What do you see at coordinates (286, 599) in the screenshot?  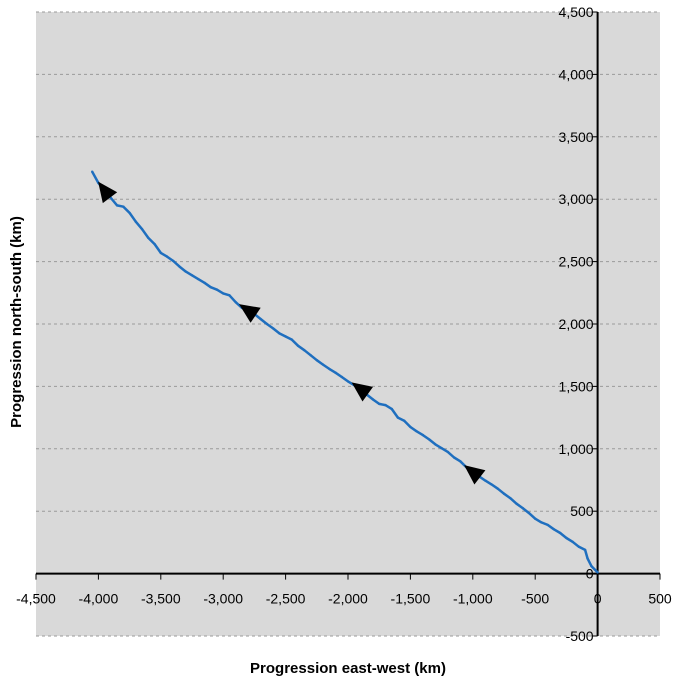 I see `x-tick-label: -2,500` at bounding box center [286, 599].